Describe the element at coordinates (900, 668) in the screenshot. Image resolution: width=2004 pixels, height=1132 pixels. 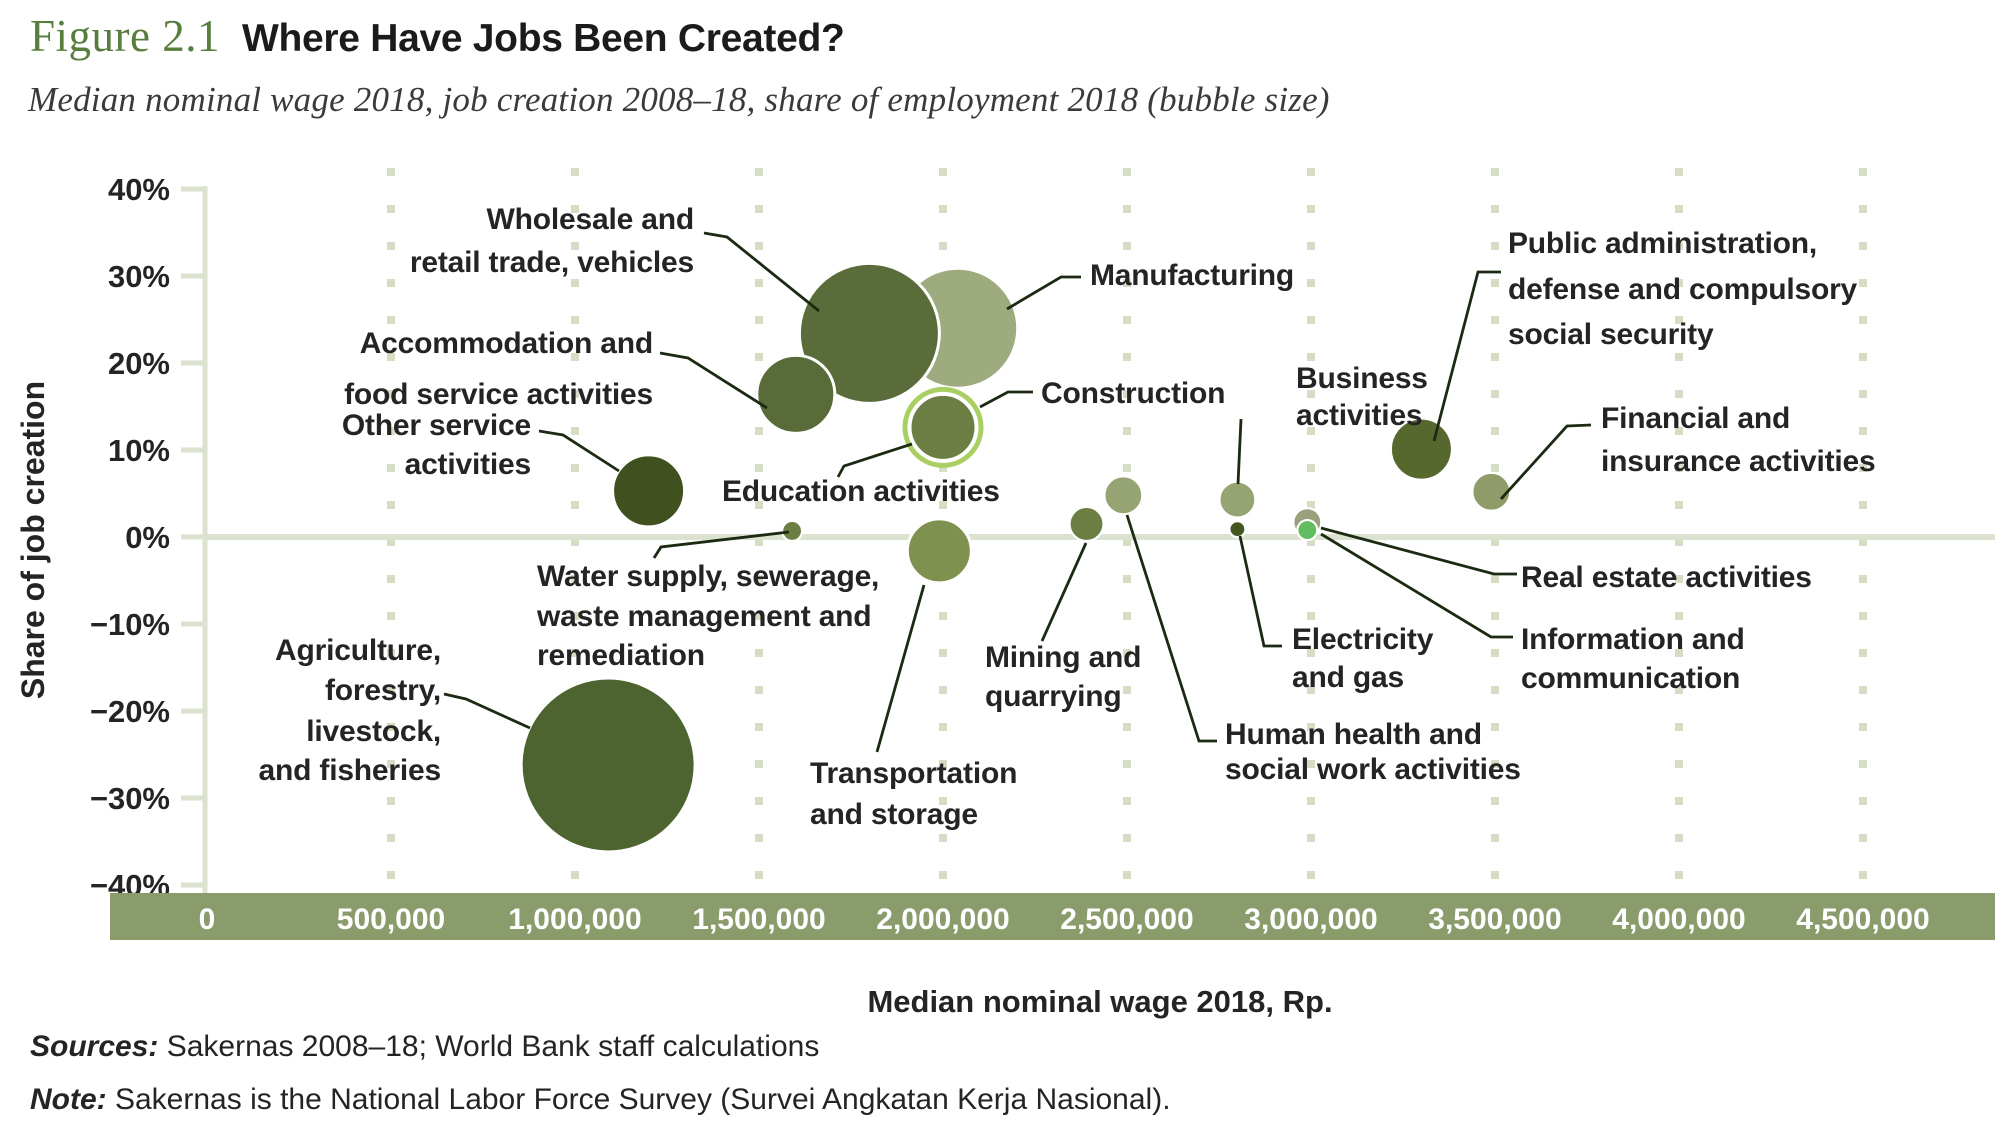
I see `leader-line-transportation-storage` at that location.